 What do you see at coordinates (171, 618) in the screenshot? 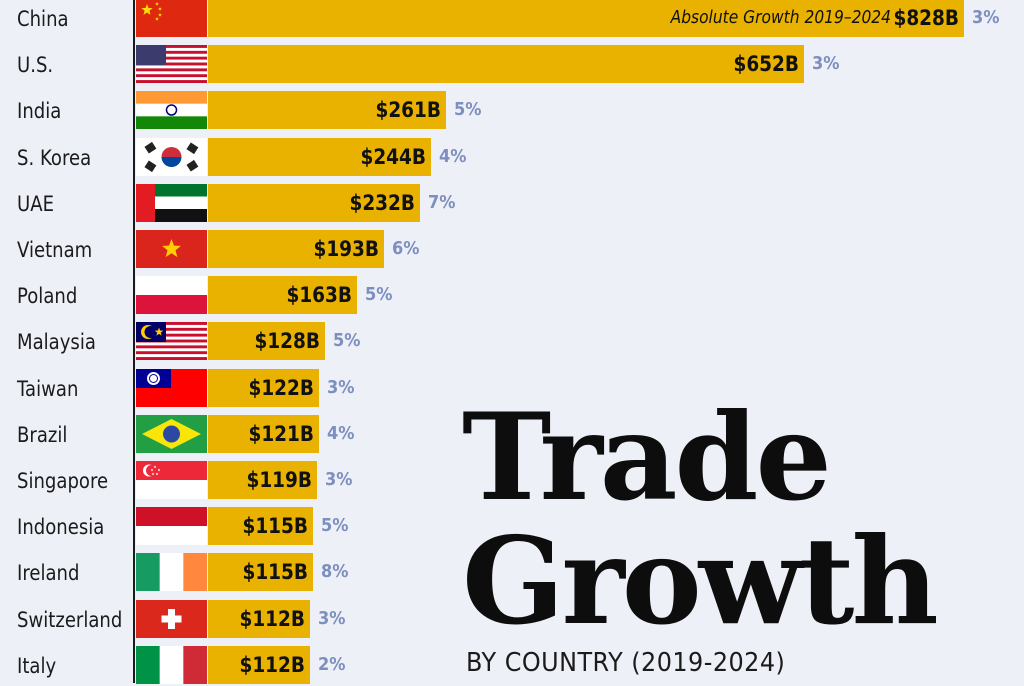
I see `switzerland-flag-icon` at bounding box center [171, 618].